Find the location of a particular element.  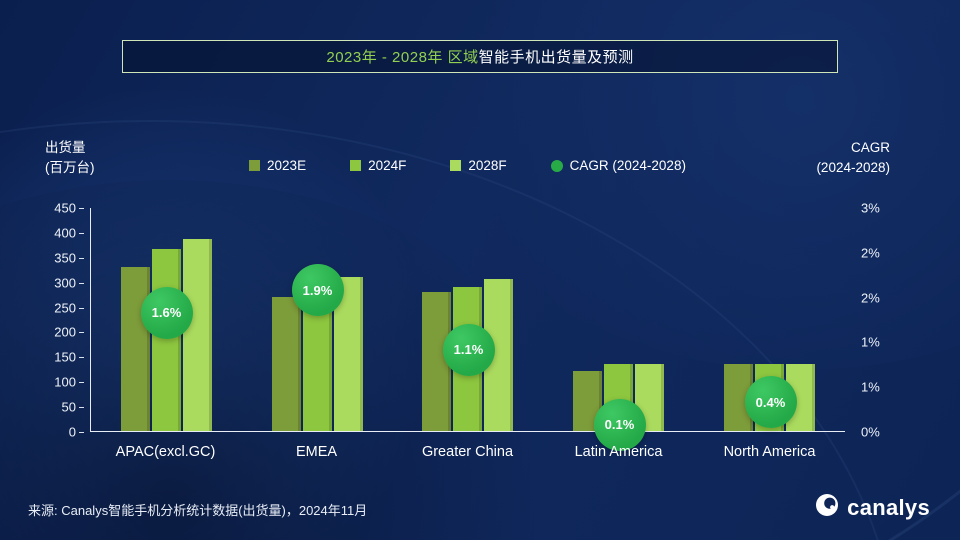

legend: 2023E 2024F 2028F CAGR (2024-2028) is located at coordinates (467, 165).